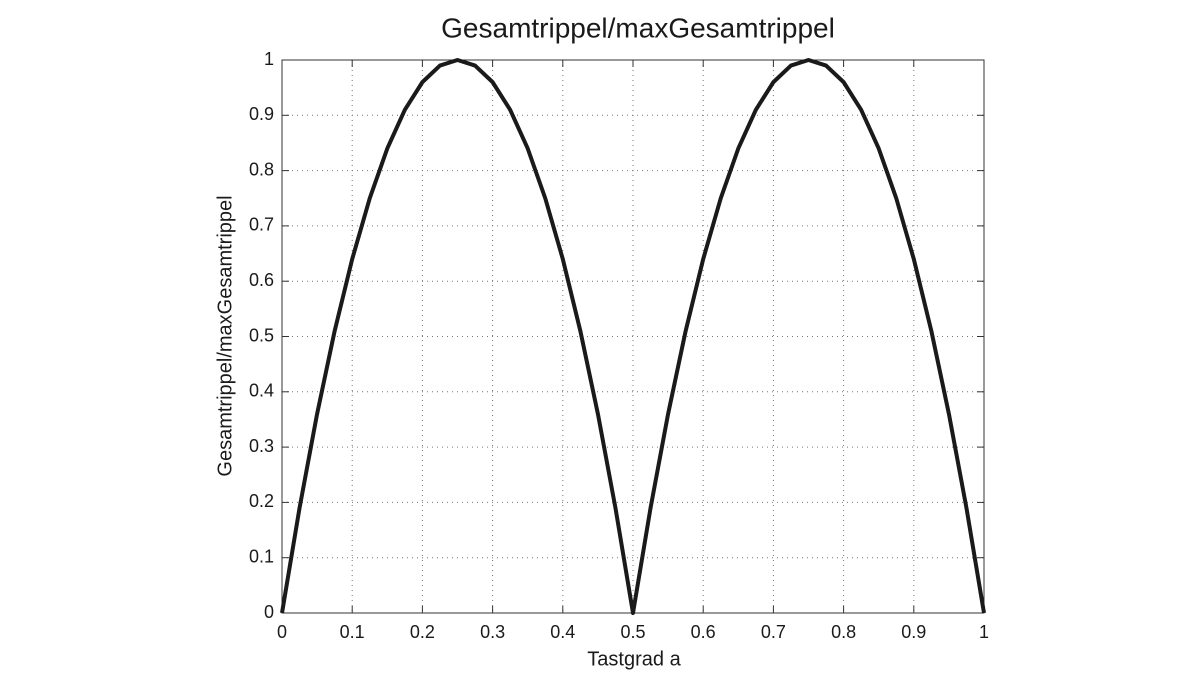 The width and height of the screenshot is (1200, 676). What do you see at coordinates (261, 169) in the screenshot?
I see `y-tick-label: 0.8` at bounding box center [261, 169].